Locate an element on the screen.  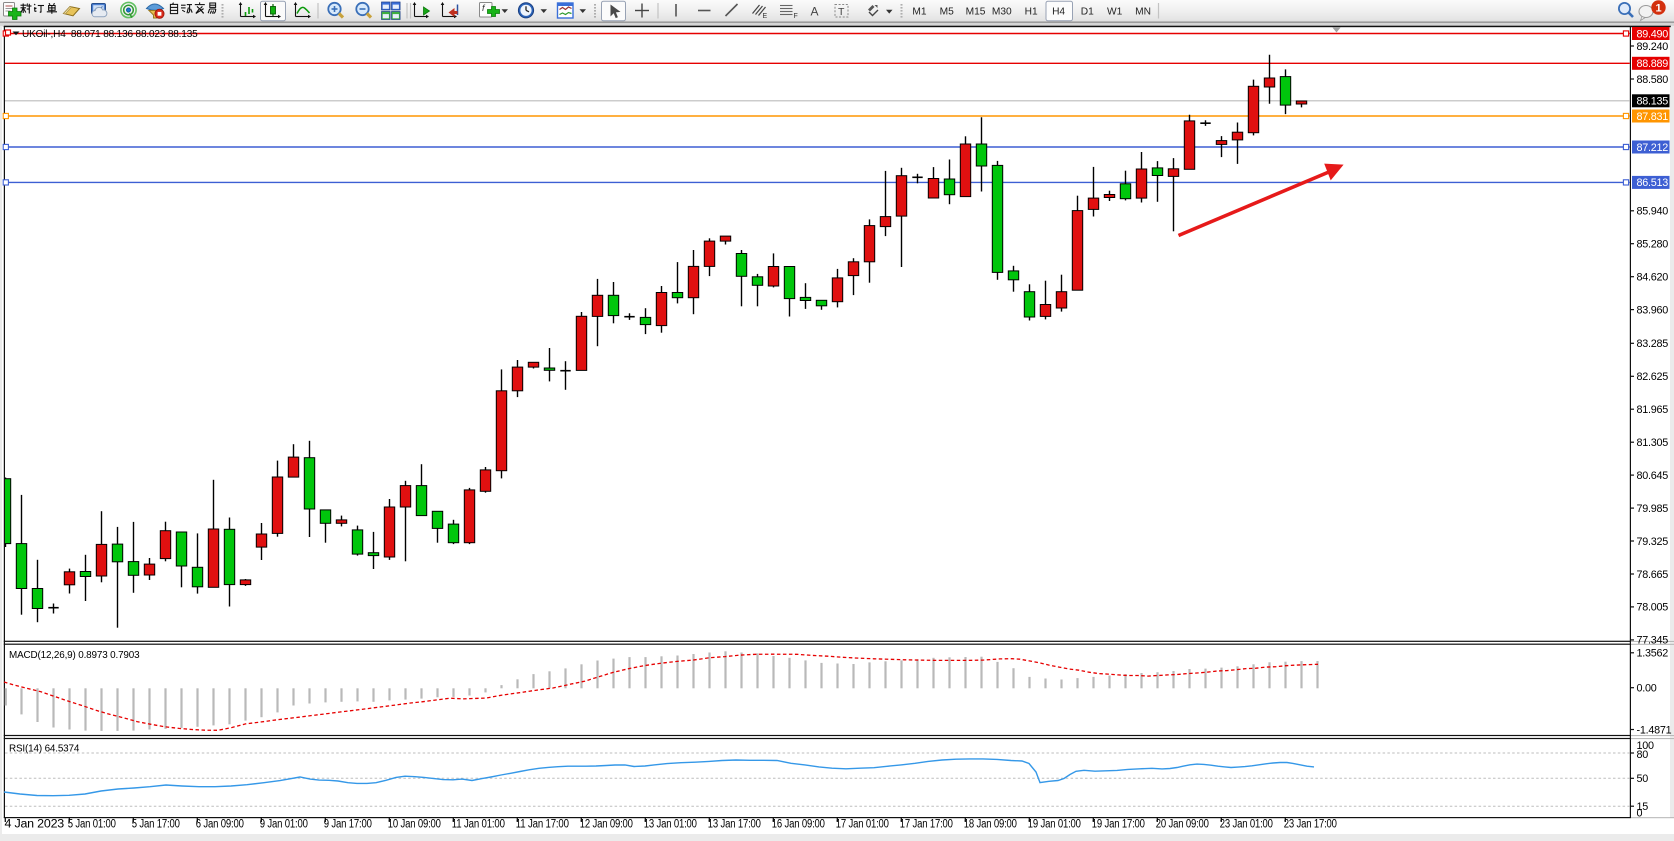
svg-text: 85.940 is located at coordinates (1653, 212).